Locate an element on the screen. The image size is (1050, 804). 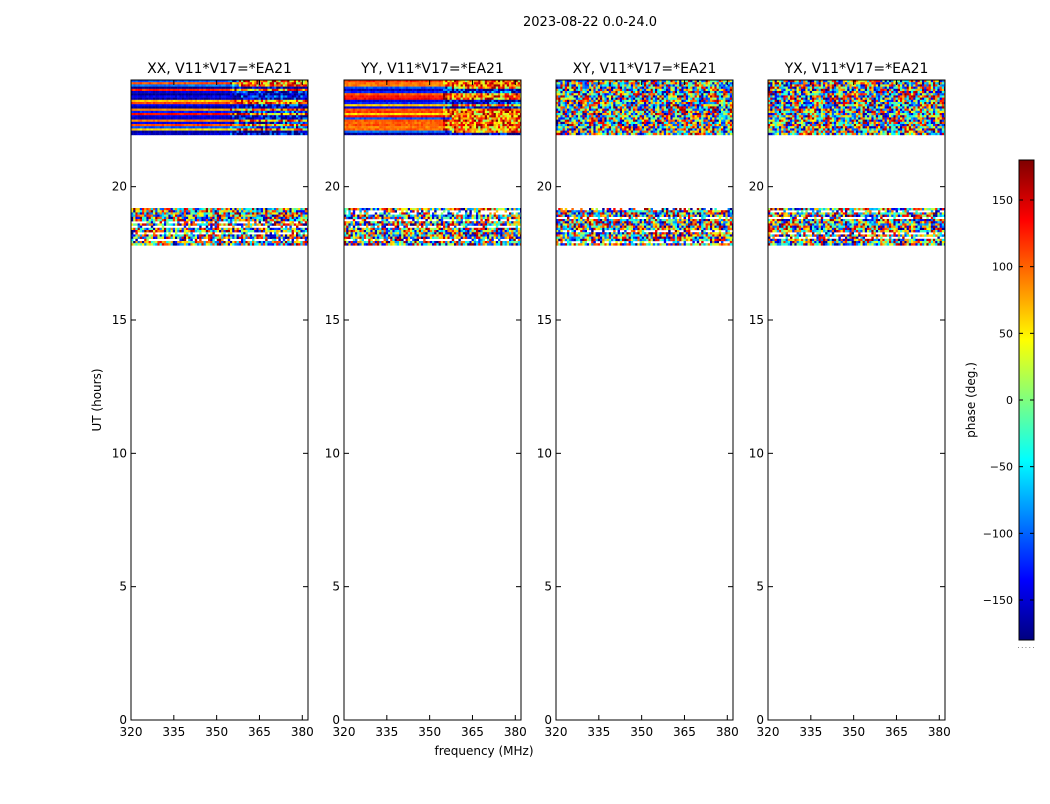
colorbar-tick-label: −100 is located at coordinates (998, 533).